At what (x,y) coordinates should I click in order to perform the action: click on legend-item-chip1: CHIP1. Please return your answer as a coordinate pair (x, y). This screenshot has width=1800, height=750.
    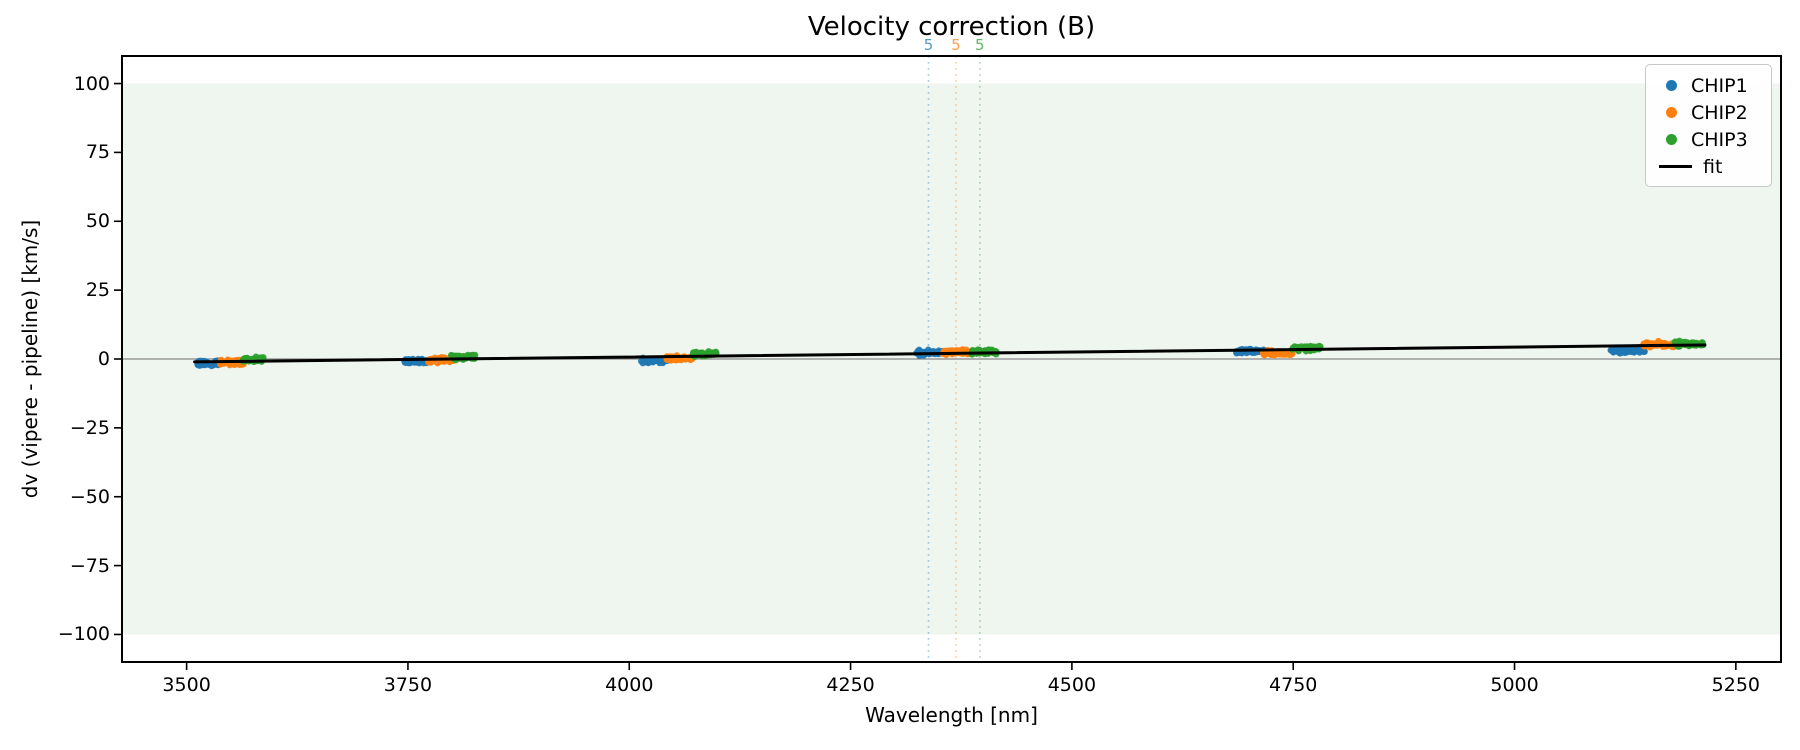
    Looking at the image, I should click on (1708, 85).